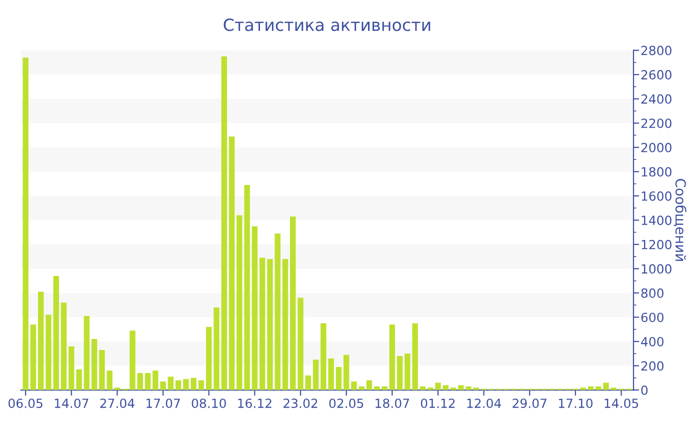 The image size is (700, 430). I want to click on x-tick-label: 02.05, so click(346, 403).